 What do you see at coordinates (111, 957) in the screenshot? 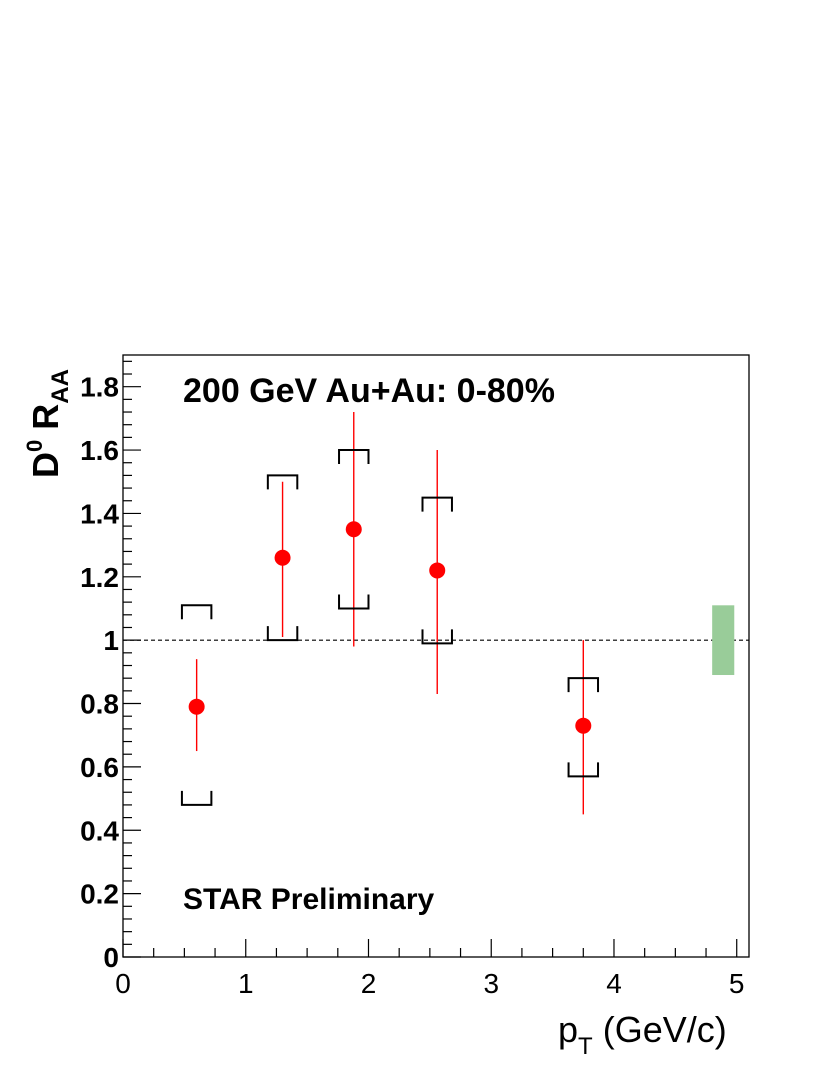
I see `y-tick-label: 0` at bounding box center [111, 957].